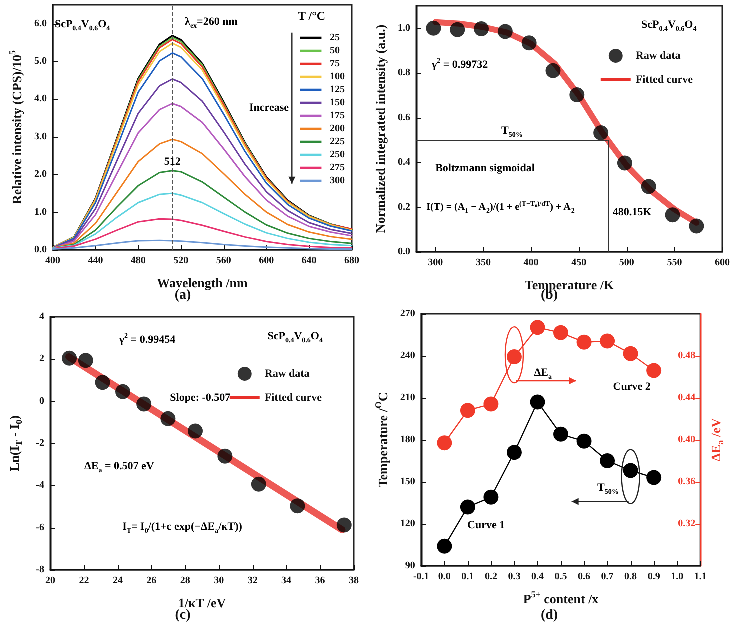 This screenshot has height=625, width=733. What do you see at coordinates (654, 577) in the screenshot?
I see `x-tick-label: 0.9` at bounding box center [654, 577].